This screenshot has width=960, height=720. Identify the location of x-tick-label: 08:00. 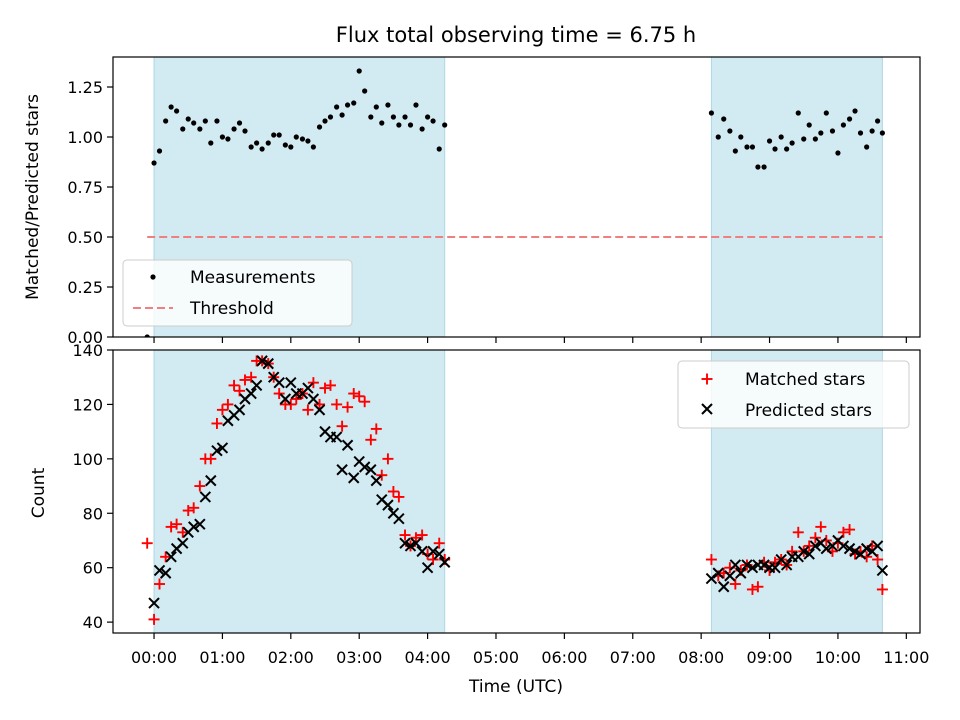
(701, 657).